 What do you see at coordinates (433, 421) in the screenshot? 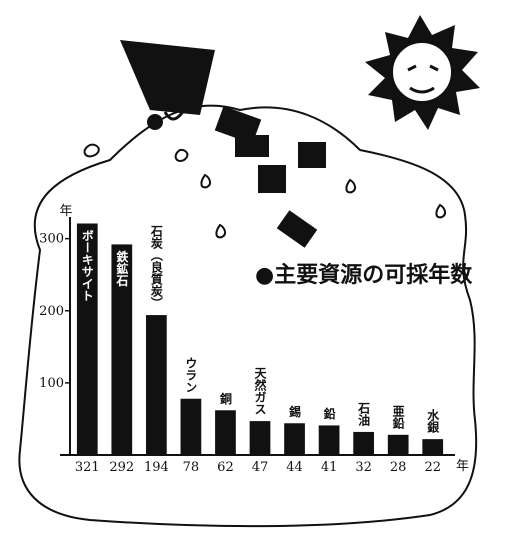
I see `category-label: 水銀` at bounding box center [433, 421].